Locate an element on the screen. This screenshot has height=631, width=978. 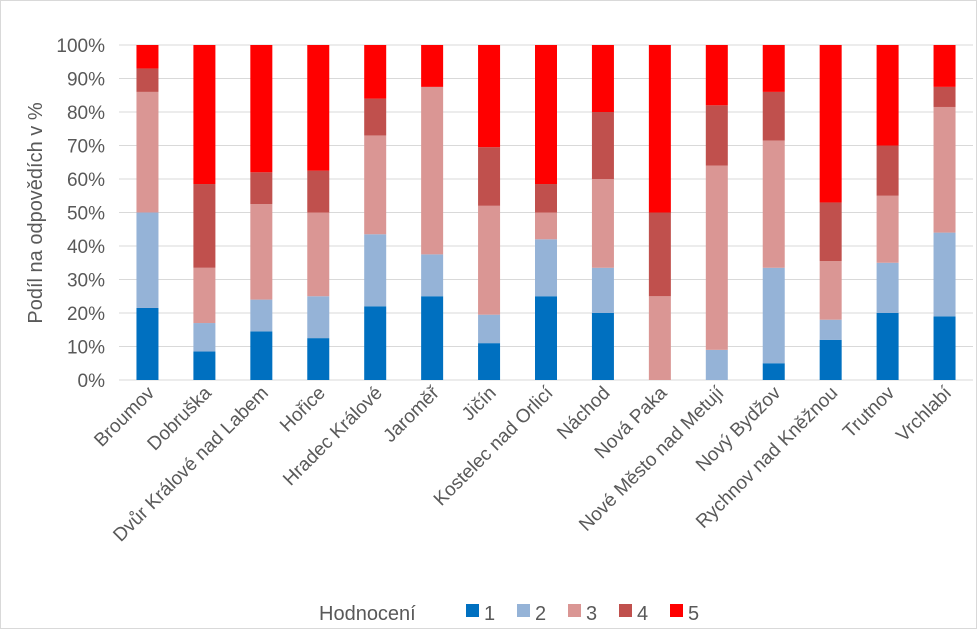
x-category-label: Hradec Králové is located at coordinates (332, 436).